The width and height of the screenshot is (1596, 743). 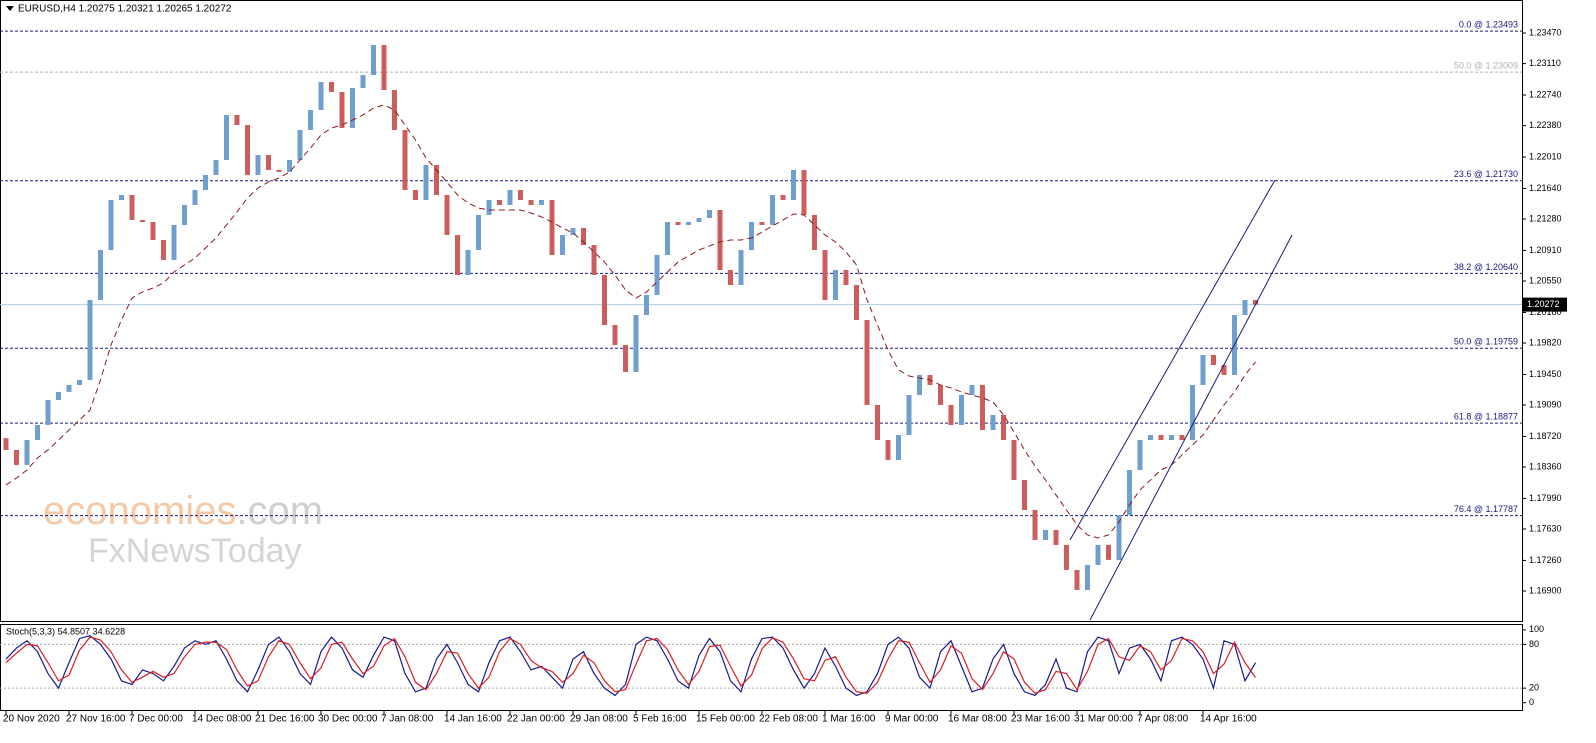 I want to click on y-tick-label: 1.16900, so click(x=1545, y=590).